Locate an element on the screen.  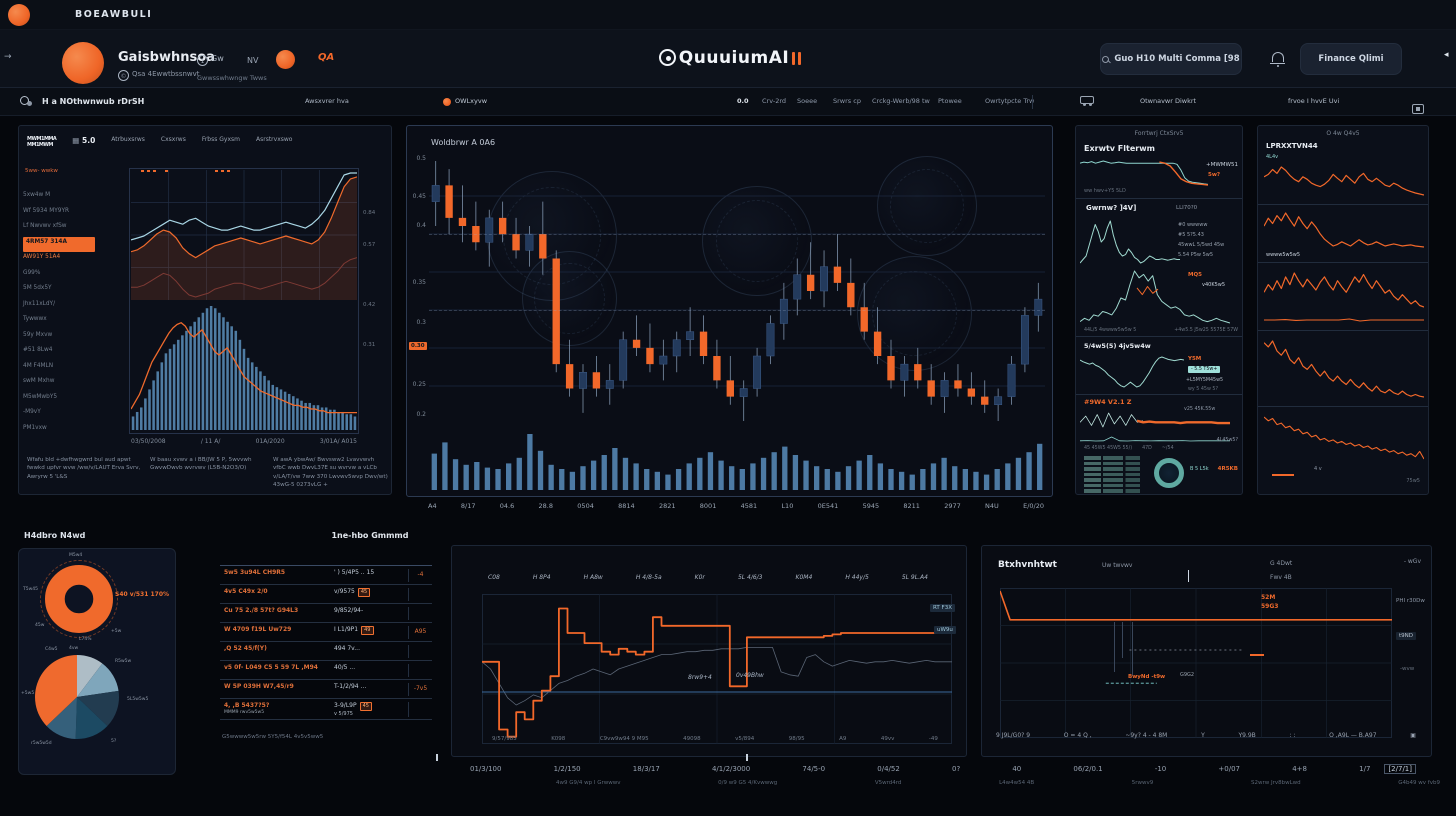
meta-chip-3: QA is located at coordinates (326, 57).